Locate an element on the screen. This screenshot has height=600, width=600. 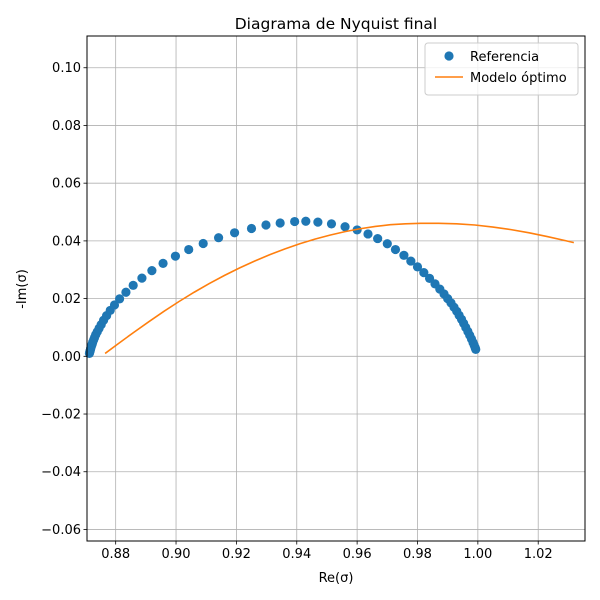
y-tick-label: −0.02 is located at coordinates (61, 415).